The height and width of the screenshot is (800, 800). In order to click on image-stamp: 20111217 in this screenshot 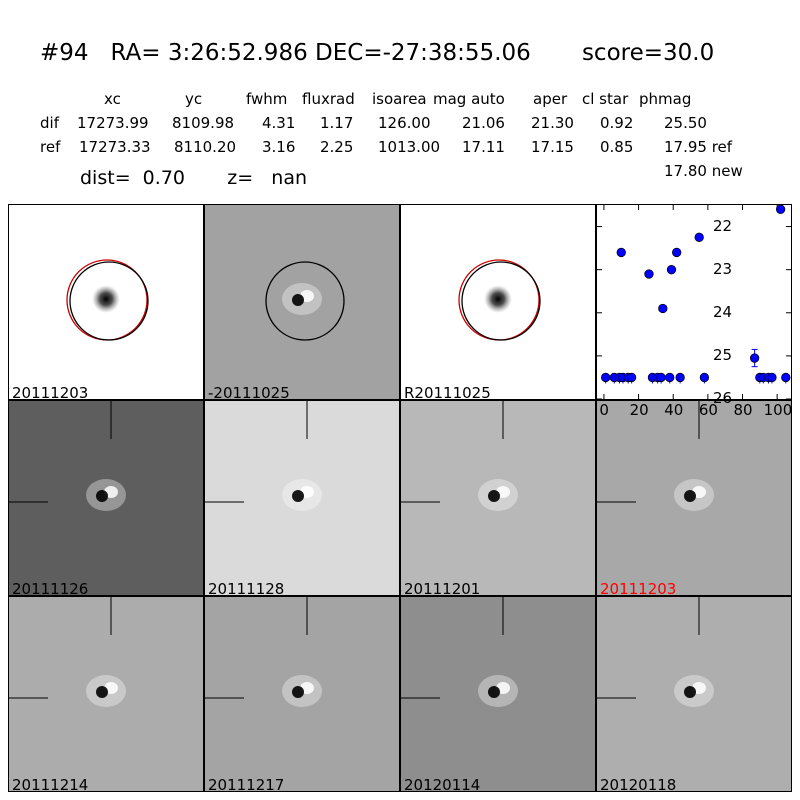, I will do `click(302, 694)`.